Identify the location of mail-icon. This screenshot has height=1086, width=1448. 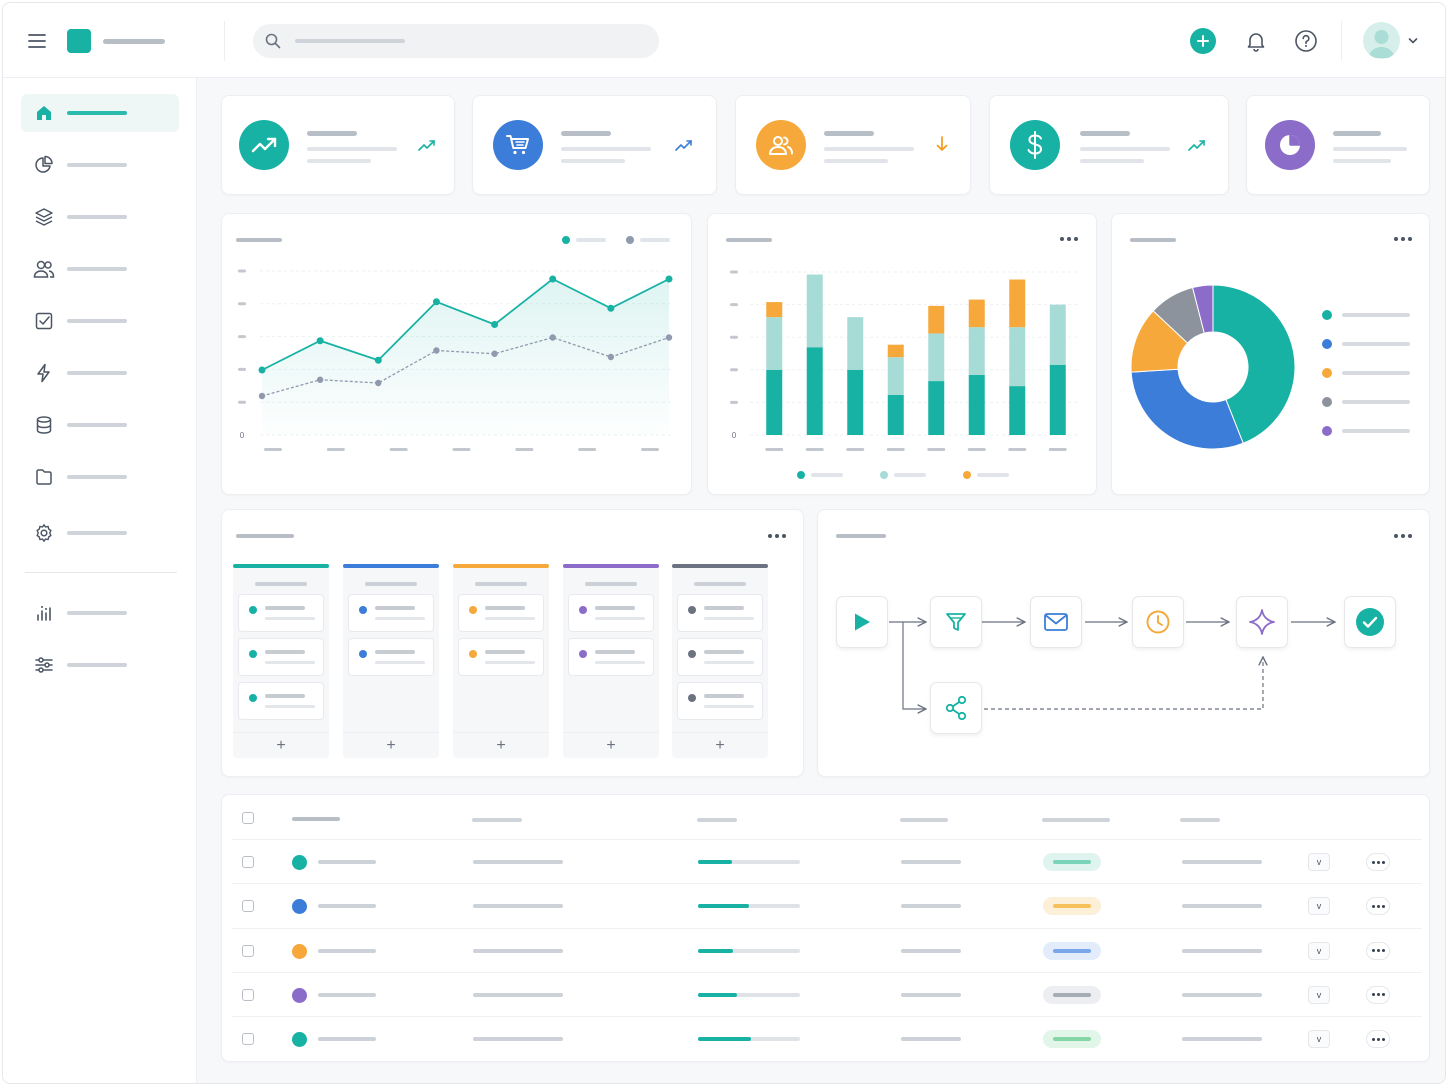
(1056, 622).